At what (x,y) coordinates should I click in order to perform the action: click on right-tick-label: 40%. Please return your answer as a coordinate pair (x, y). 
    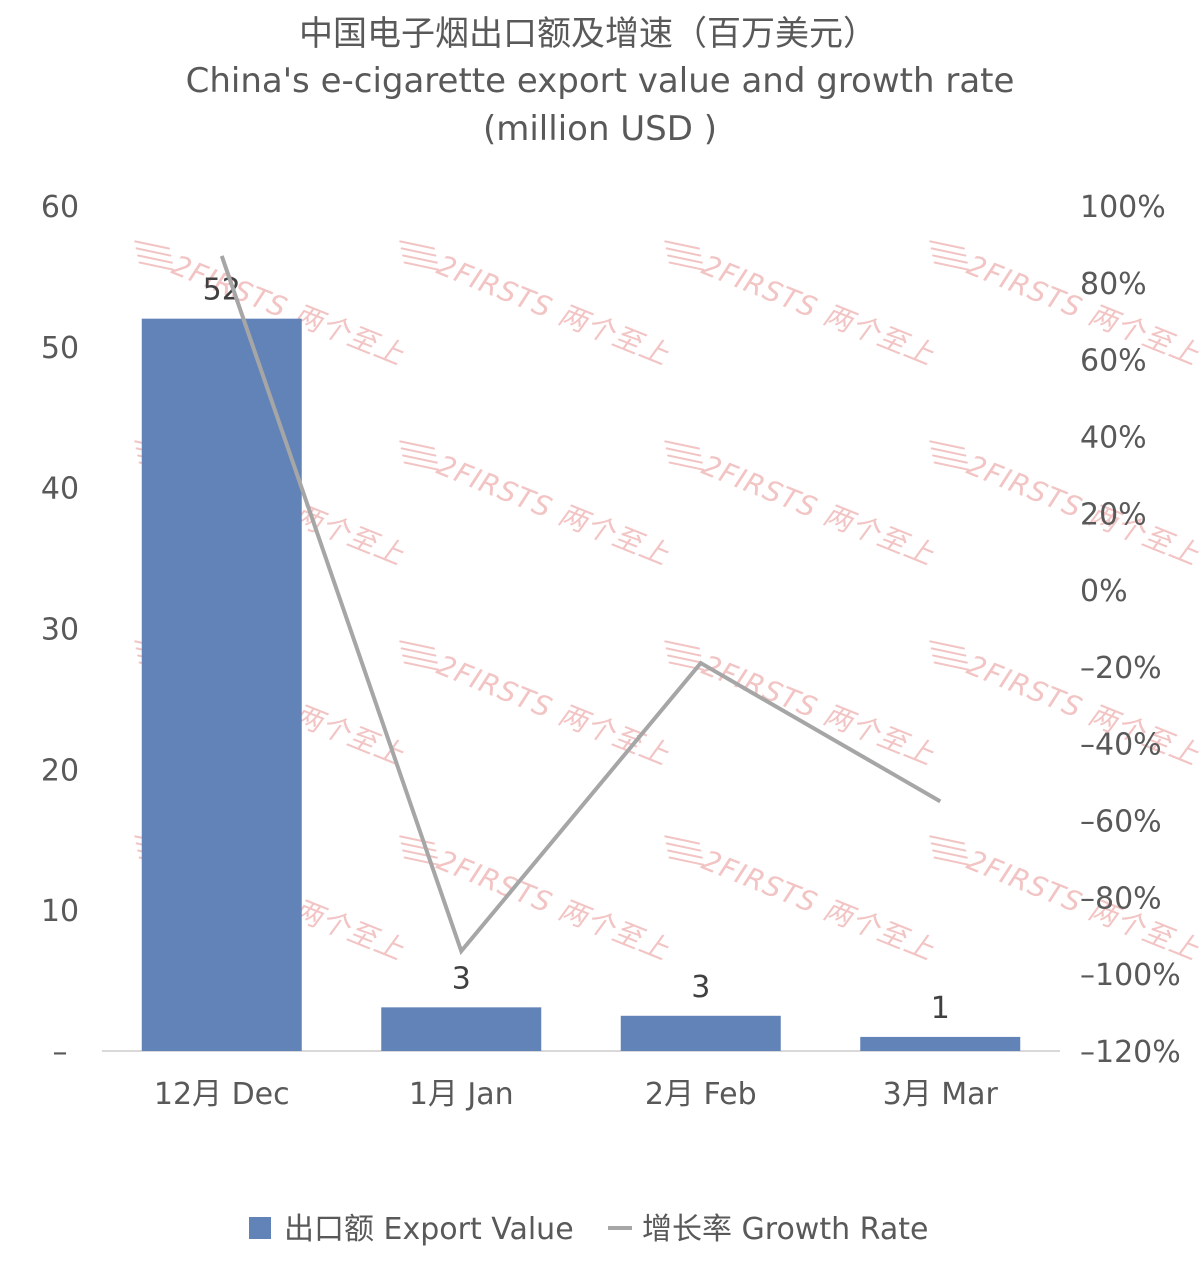
    Looking at the image, I should click on (1113, 437).